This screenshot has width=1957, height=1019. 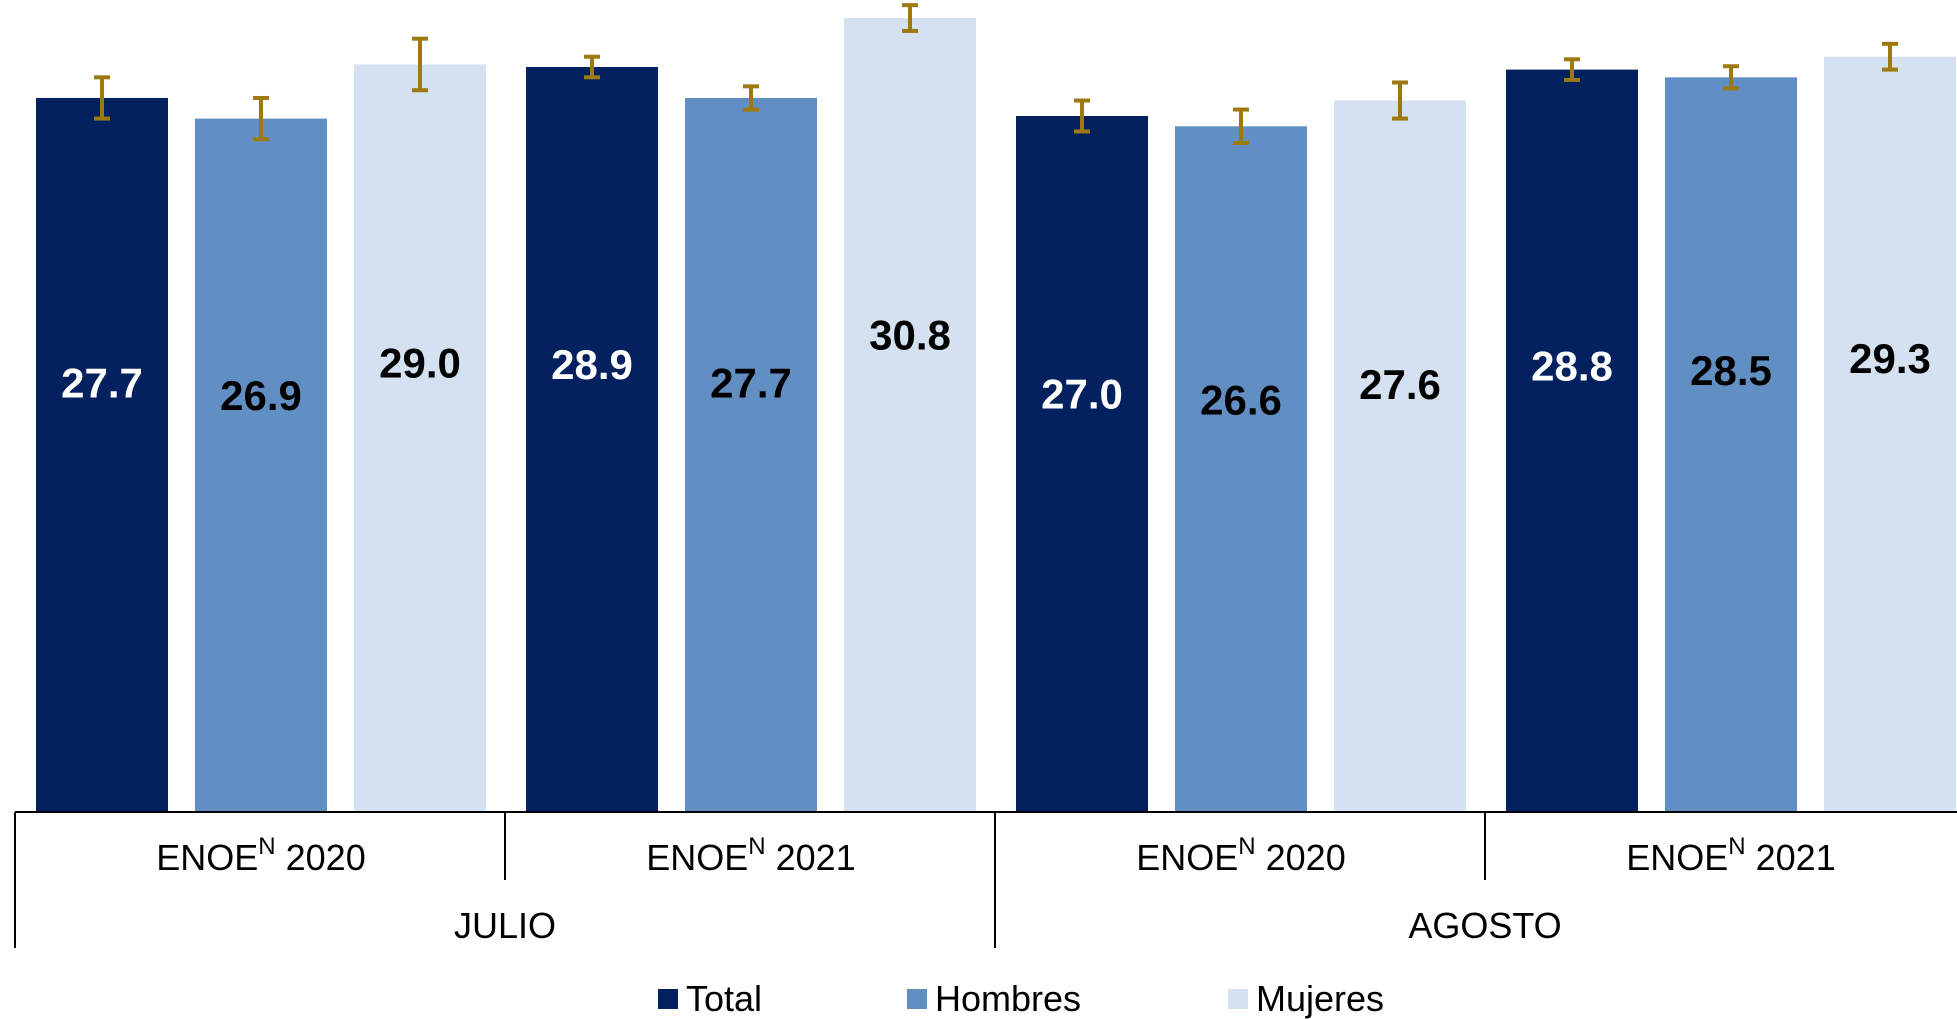 What do you see at coordinates (1320, 998) in the screenshot?
I see `legend-label-mujeres: Mujeres` at bounding box center [1320, 998].